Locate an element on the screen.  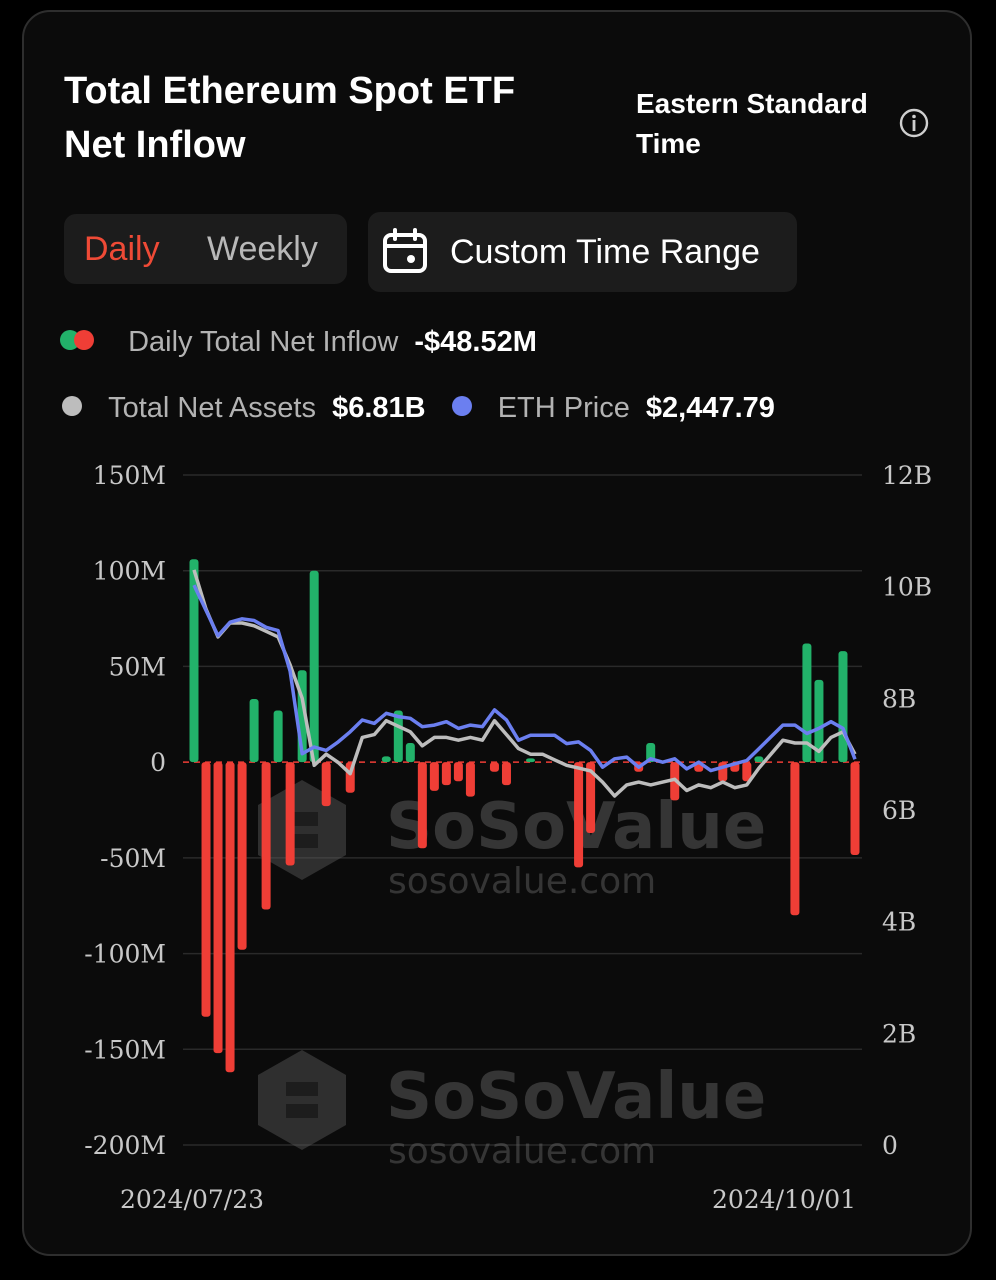
tab-weekly: Weekly is located at coordinates (262, 249).